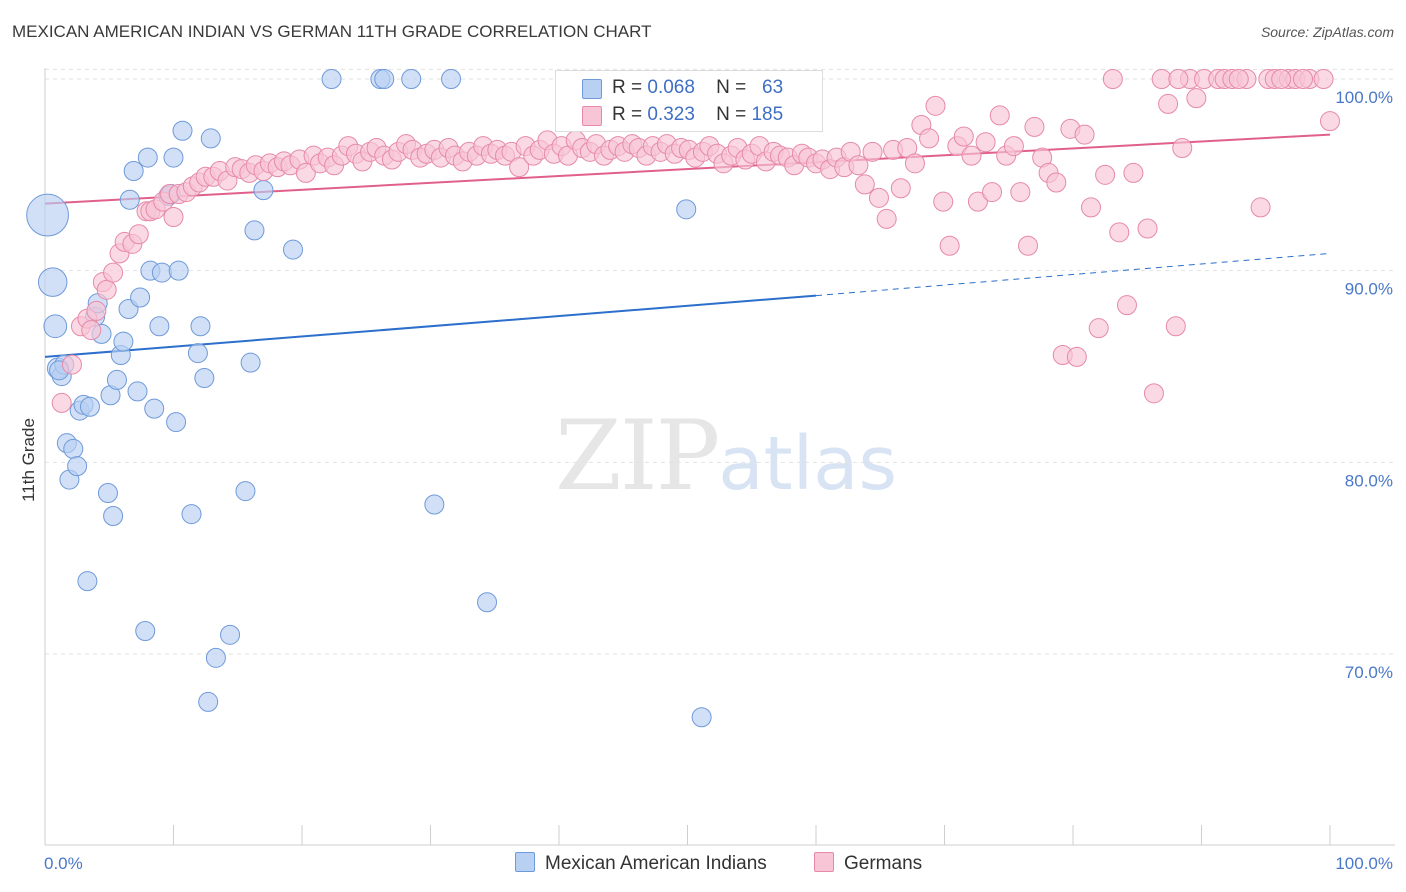 The image size is (1406, 892). Describe the element at coordinates (773, 87) in the screenshot. I see `legend-n-value-blue: 63` at that location.